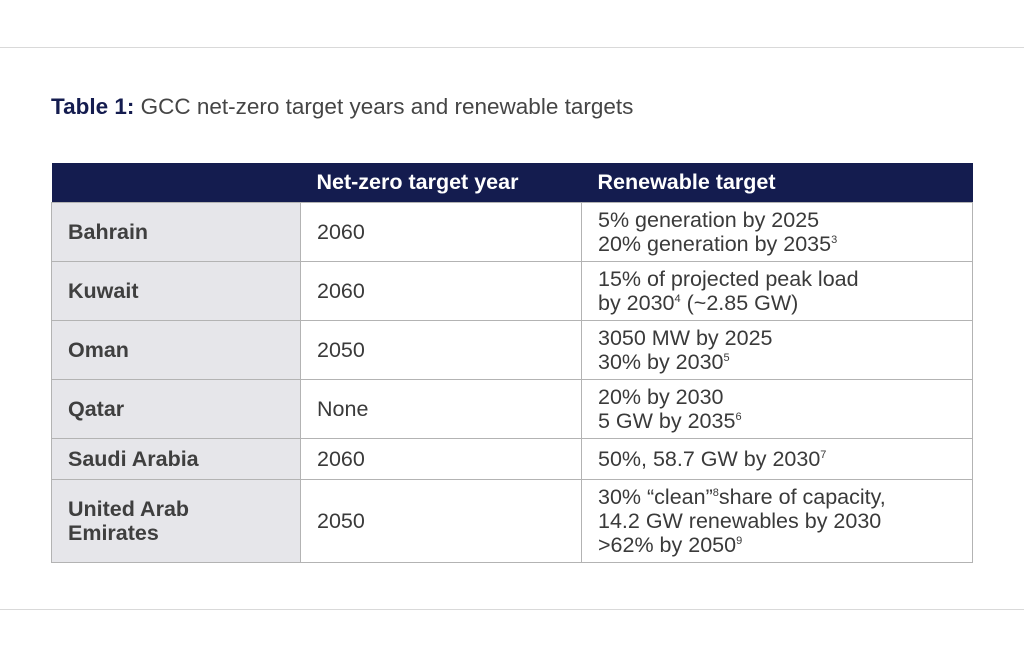 Image resolution: width=1024 pixels, height=659 pixels. What do you see at coordinates (709, 220) in the screenshot?
I see `renewable-text: 5% generation by 2025` at bounding box center [709, 220].